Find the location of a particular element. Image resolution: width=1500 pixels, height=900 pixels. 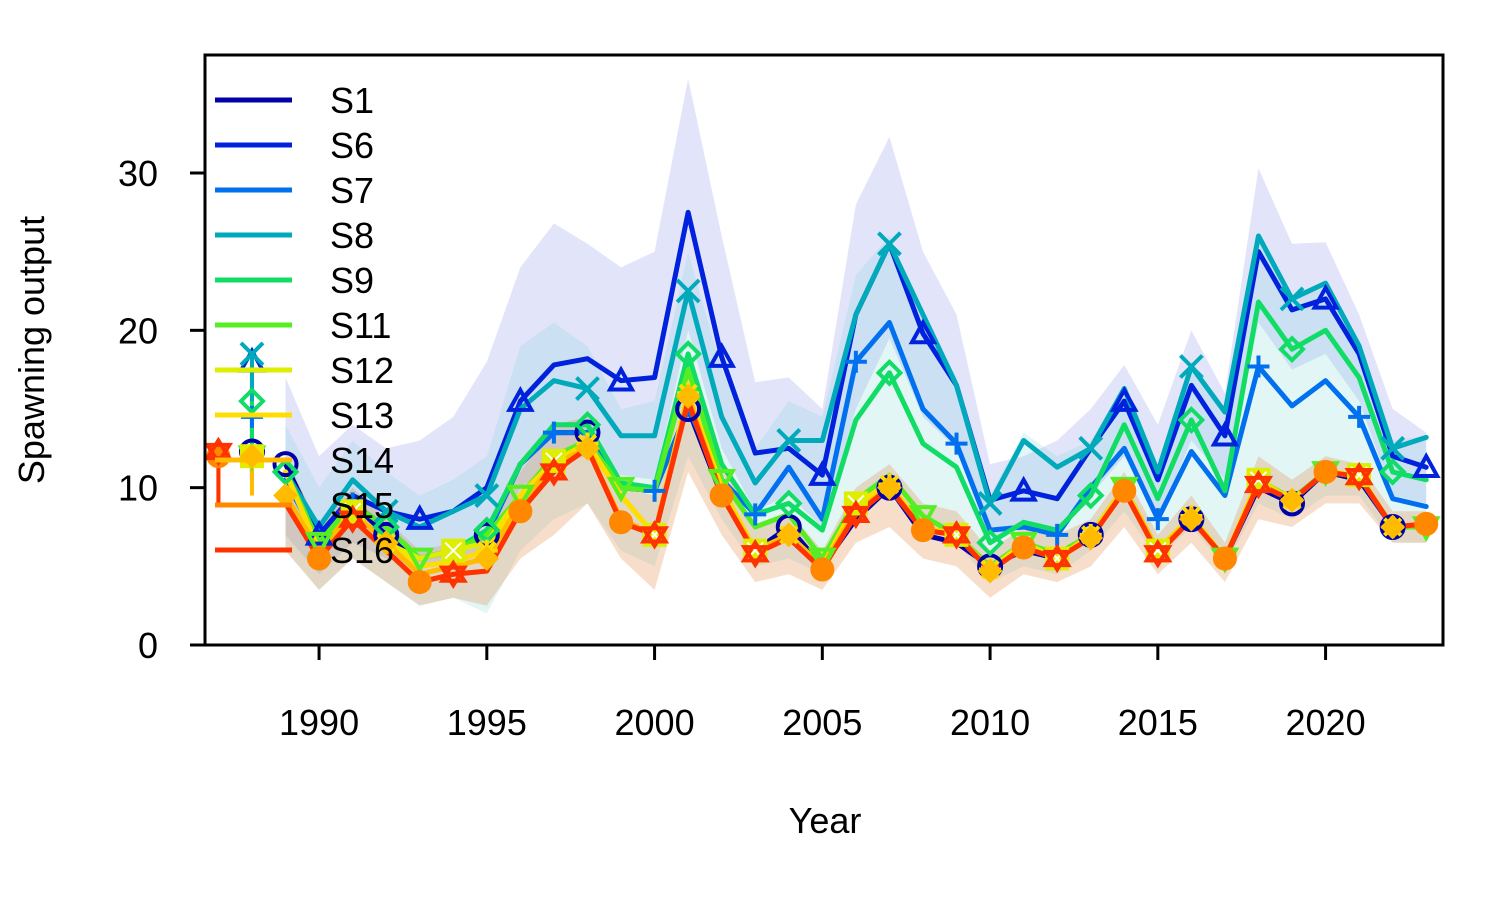

y-tick-label: 0 is located at coordinates (148, 645).